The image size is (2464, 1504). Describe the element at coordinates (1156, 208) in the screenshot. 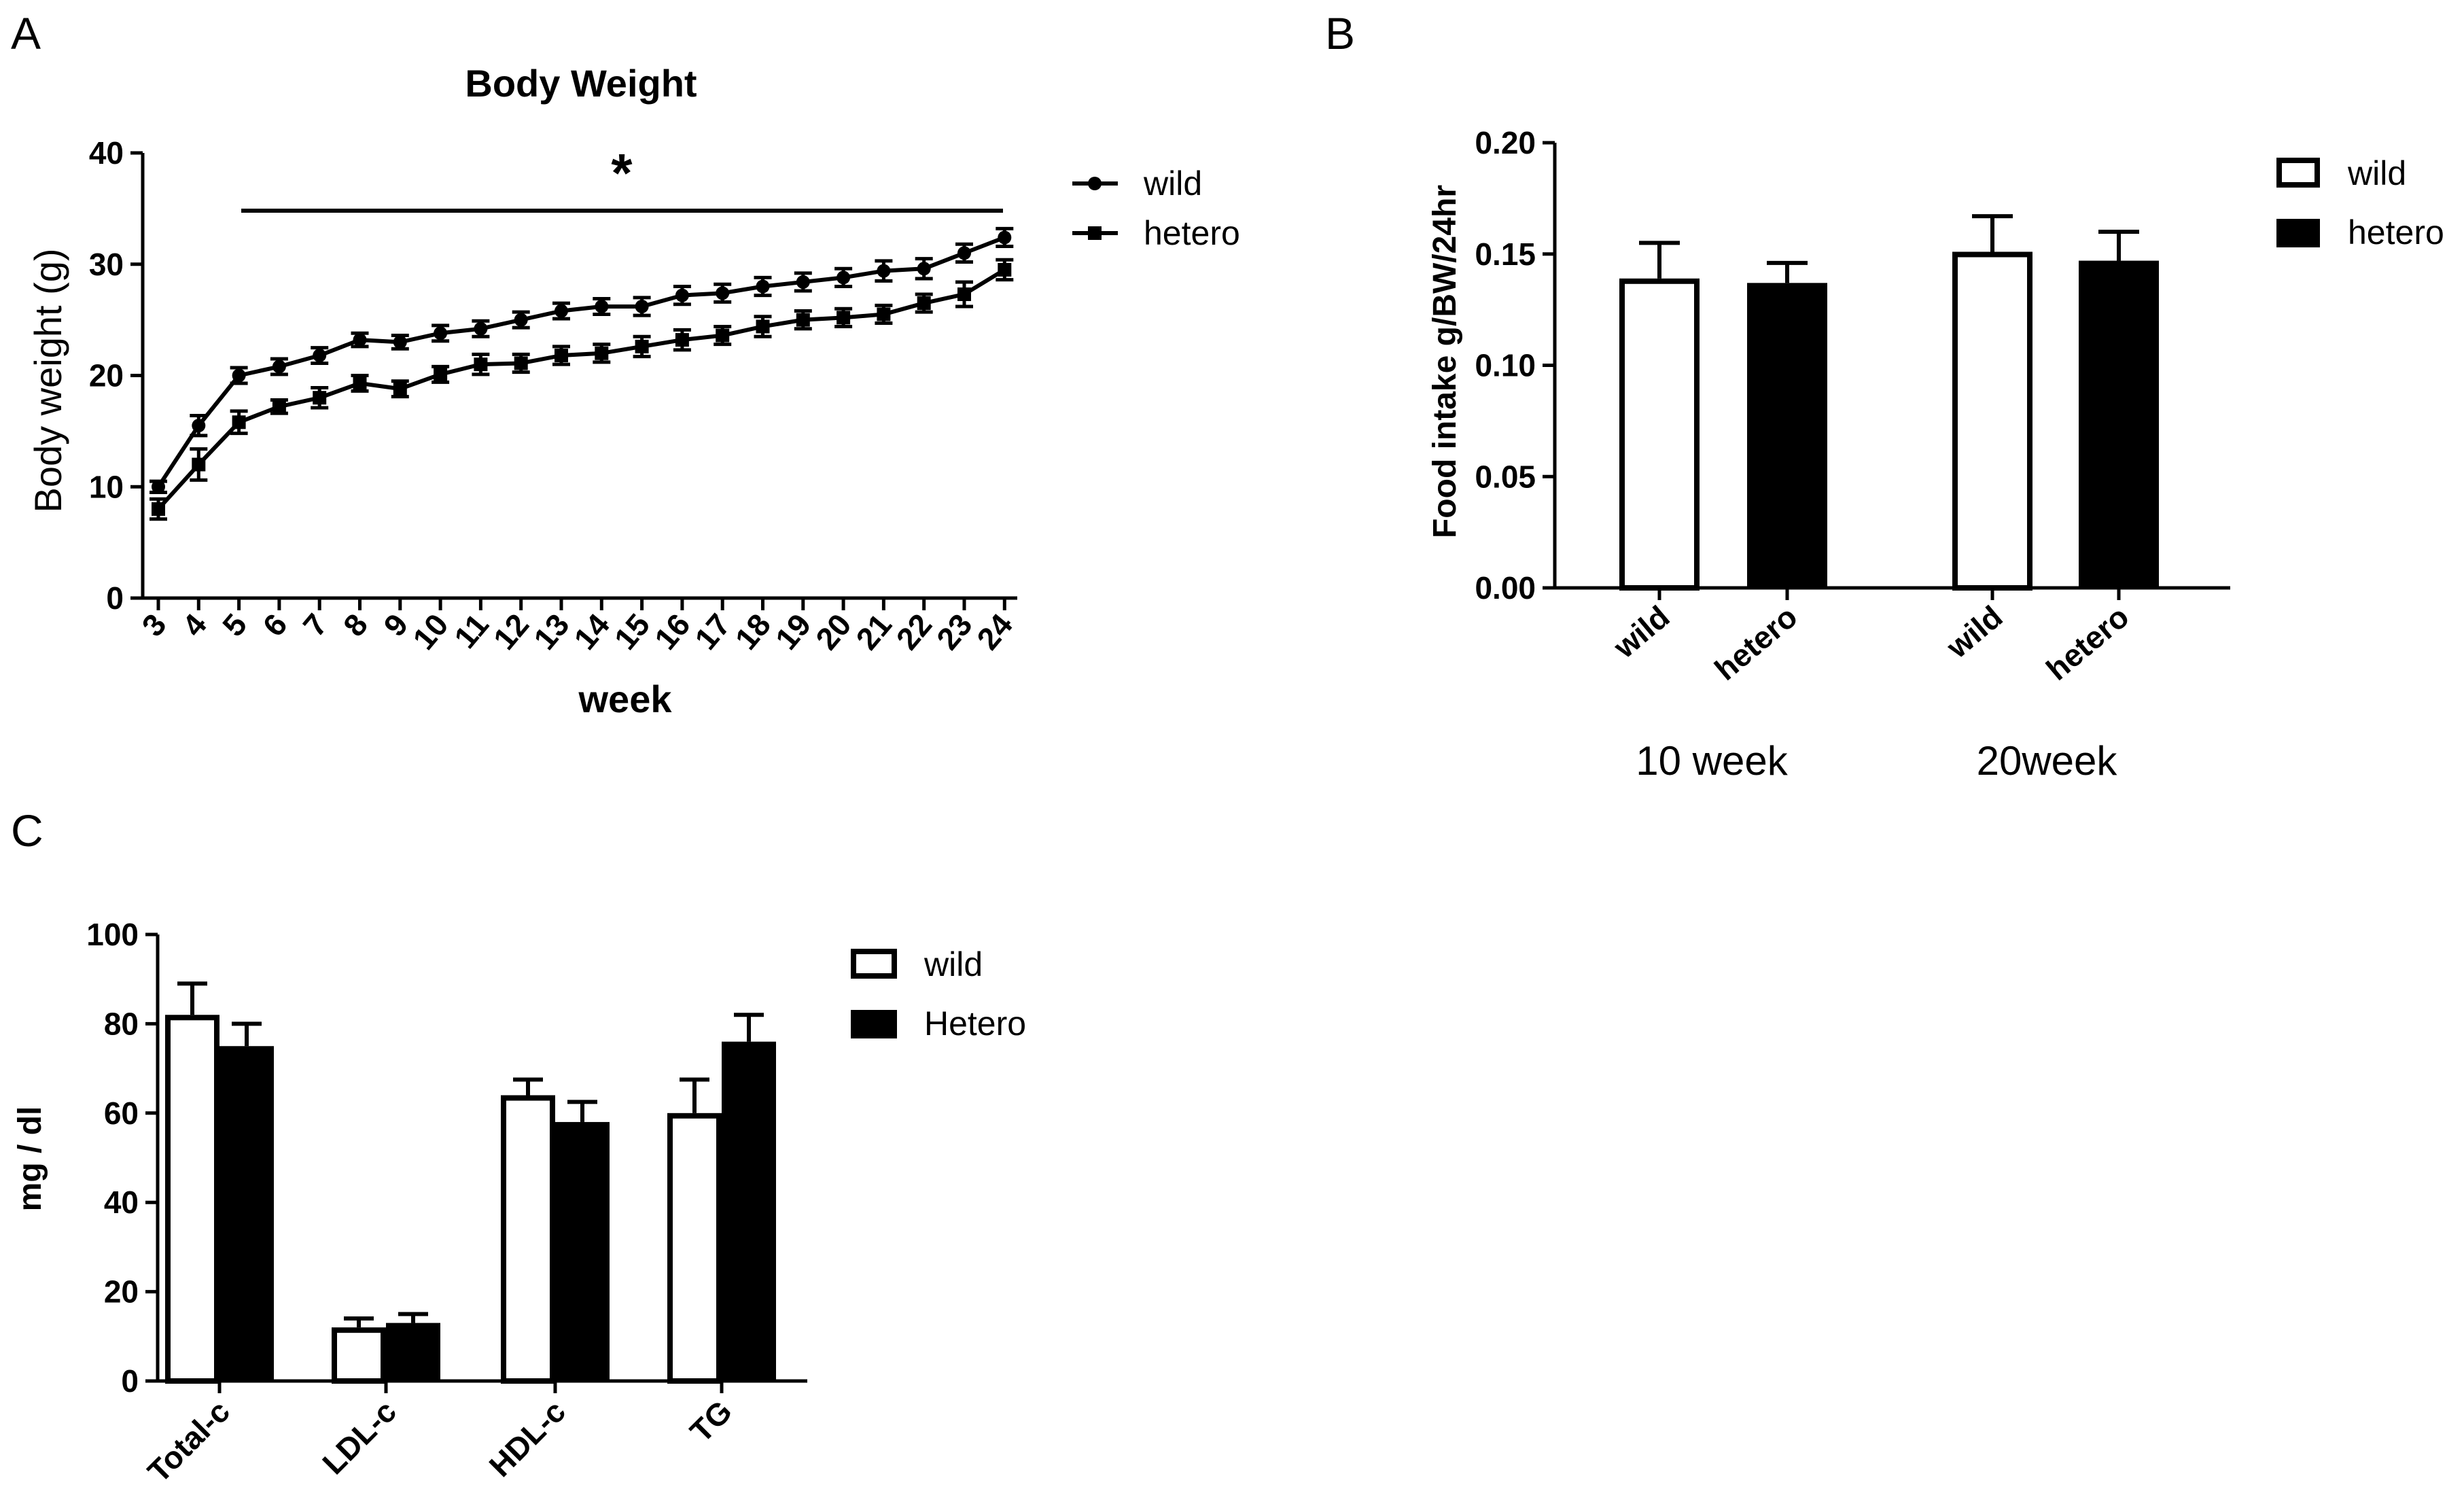

I see `panel-a-legend: wild hetero` at that location.